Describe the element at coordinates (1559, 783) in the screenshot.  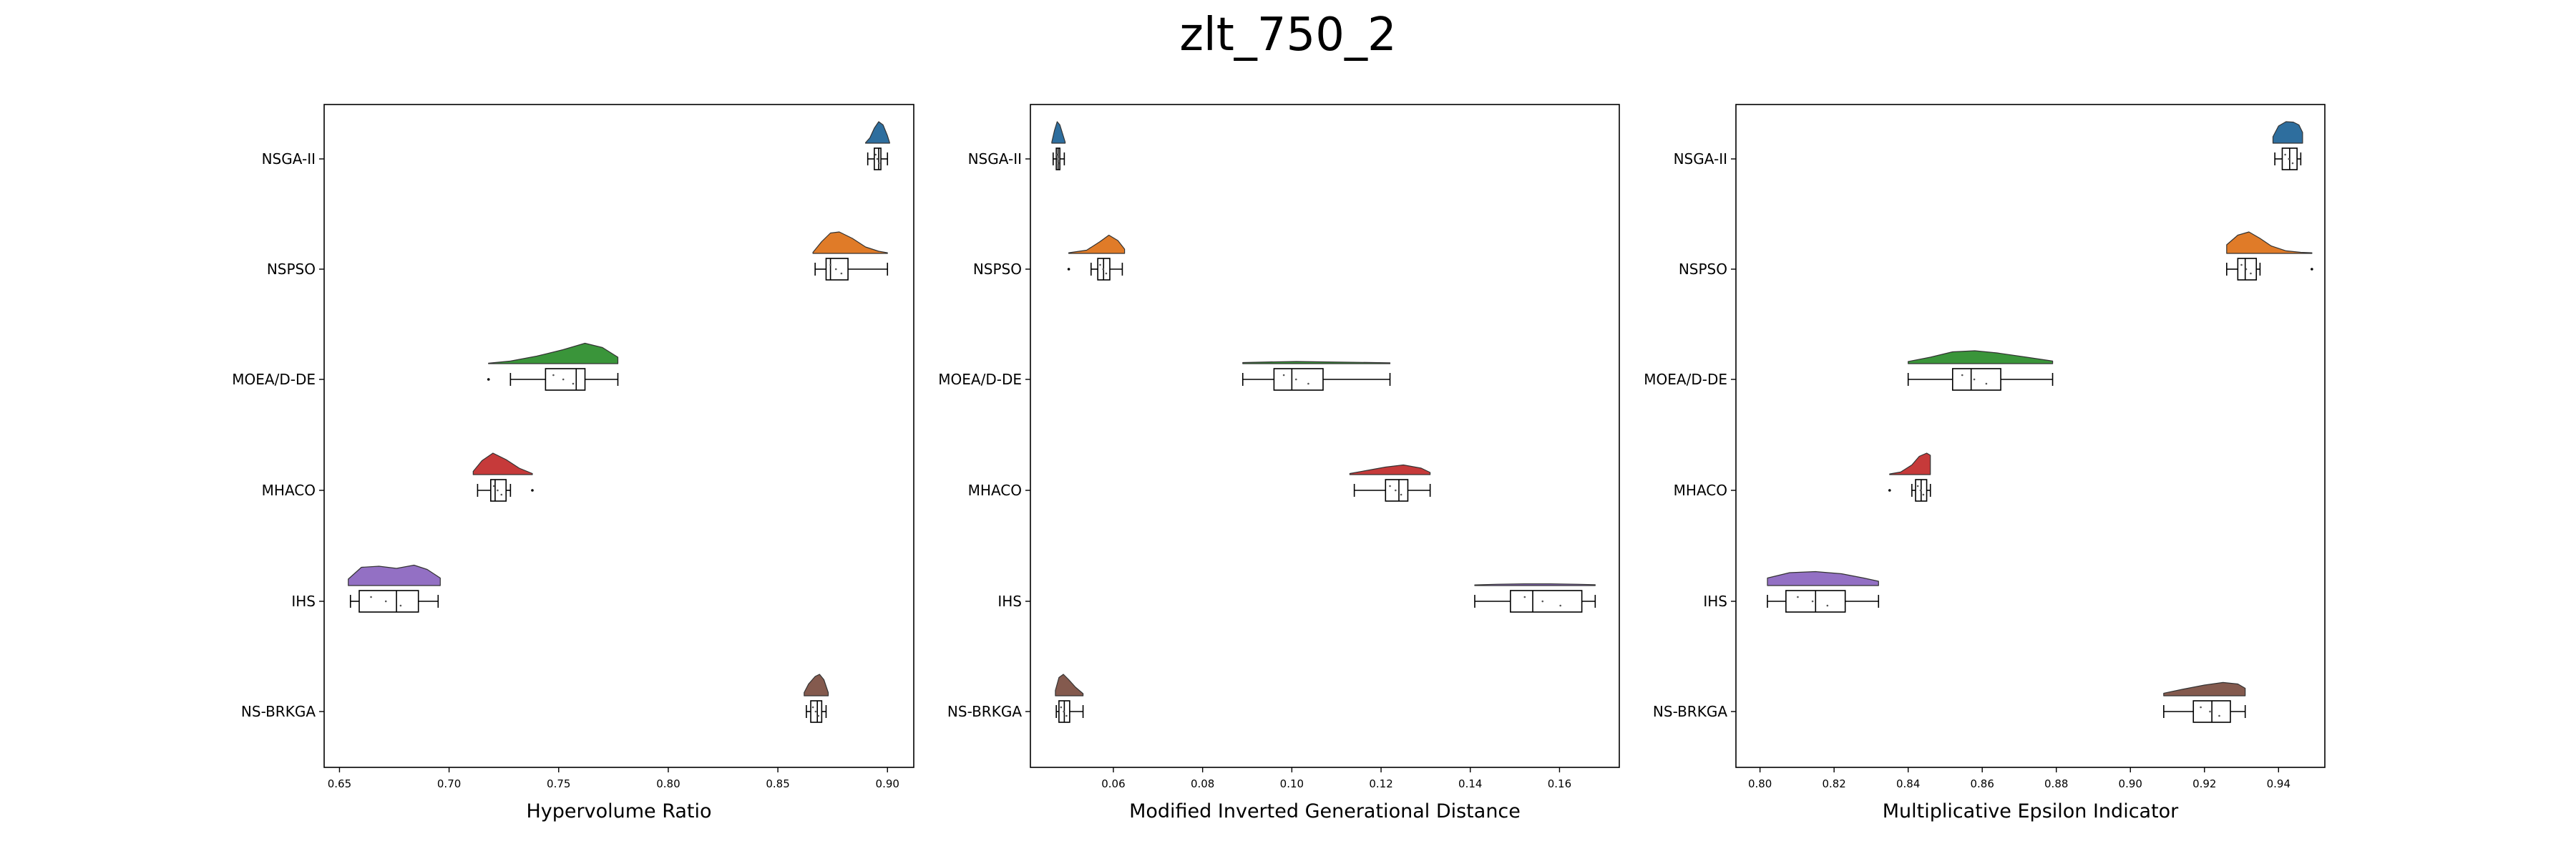
I see `x-tick-label: 0.16` at that location.